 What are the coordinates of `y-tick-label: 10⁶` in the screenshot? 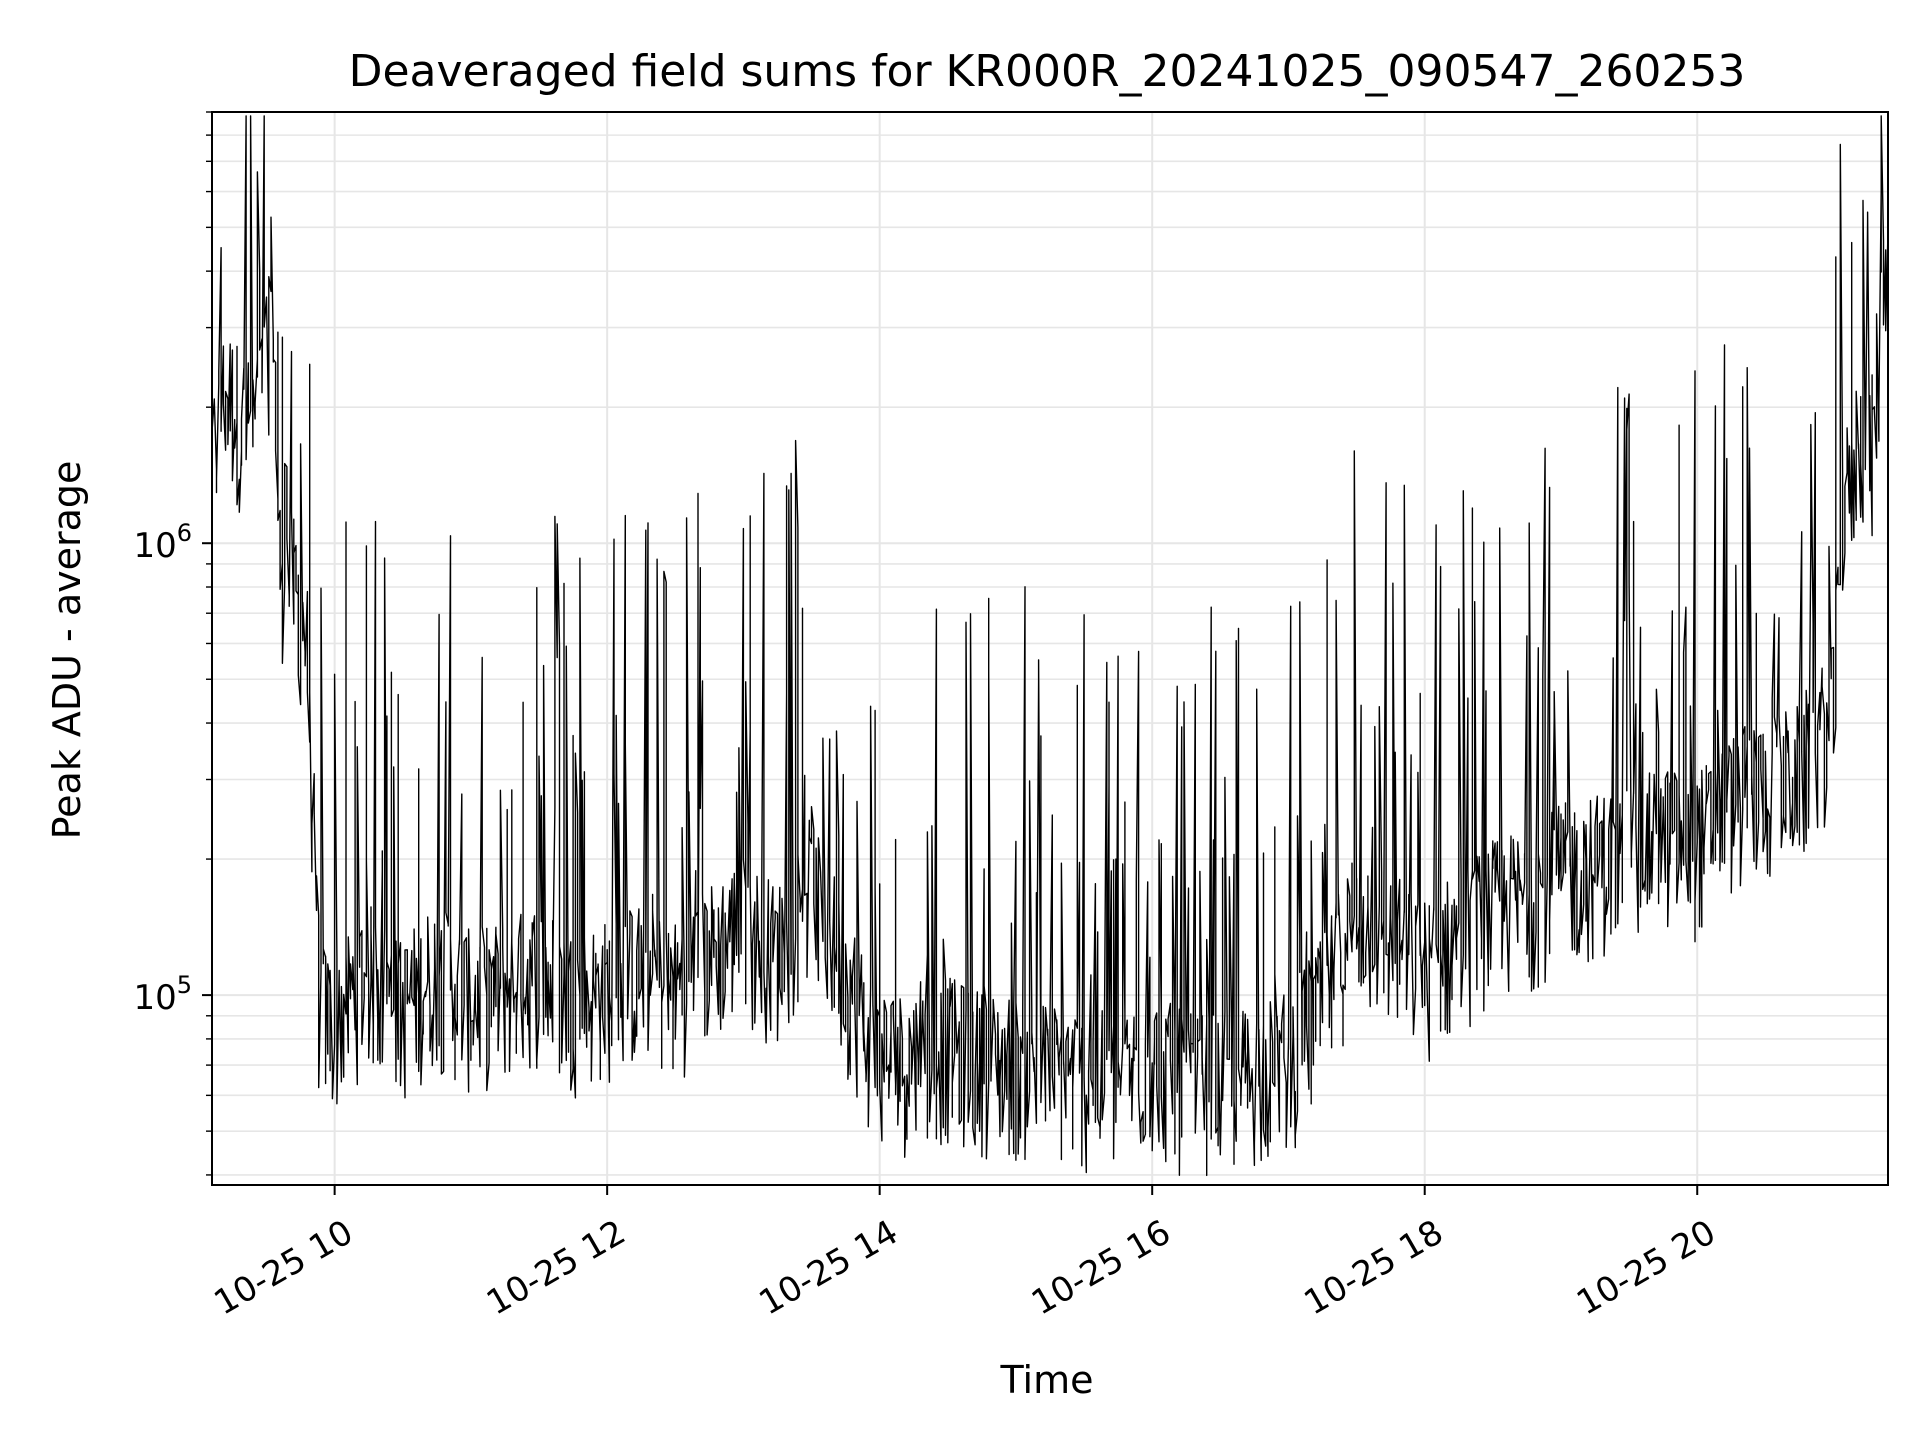 It's located at (162, 542).